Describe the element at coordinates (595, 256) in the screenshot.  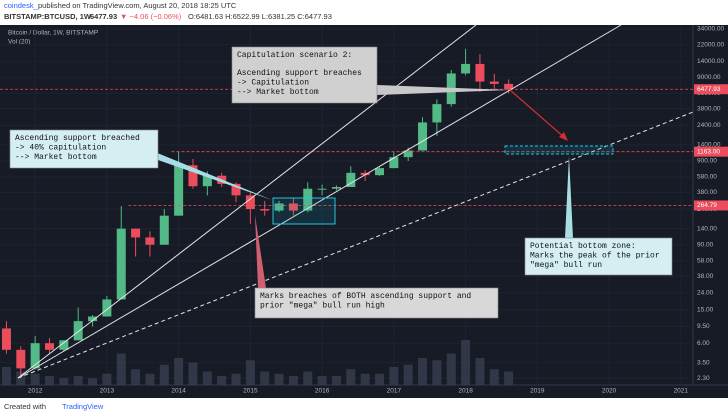
I see `callout-text: Marks the peak of the prior` at that location.